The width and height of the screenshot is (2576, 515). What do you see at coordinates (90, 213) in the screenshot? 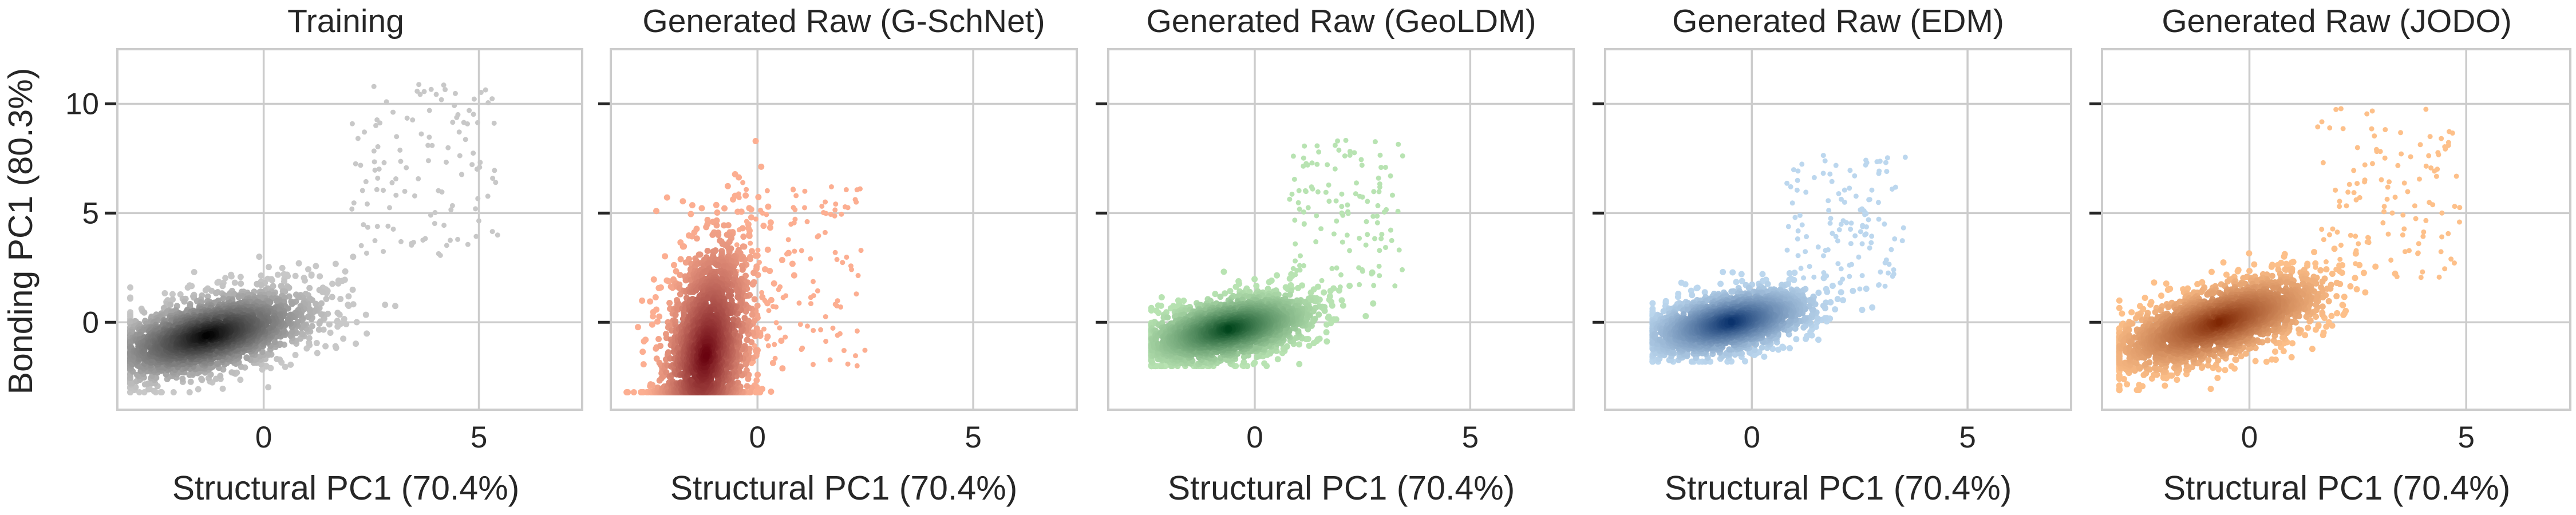
I see `y-tick-label: 5` at bounding box center [90, 213].